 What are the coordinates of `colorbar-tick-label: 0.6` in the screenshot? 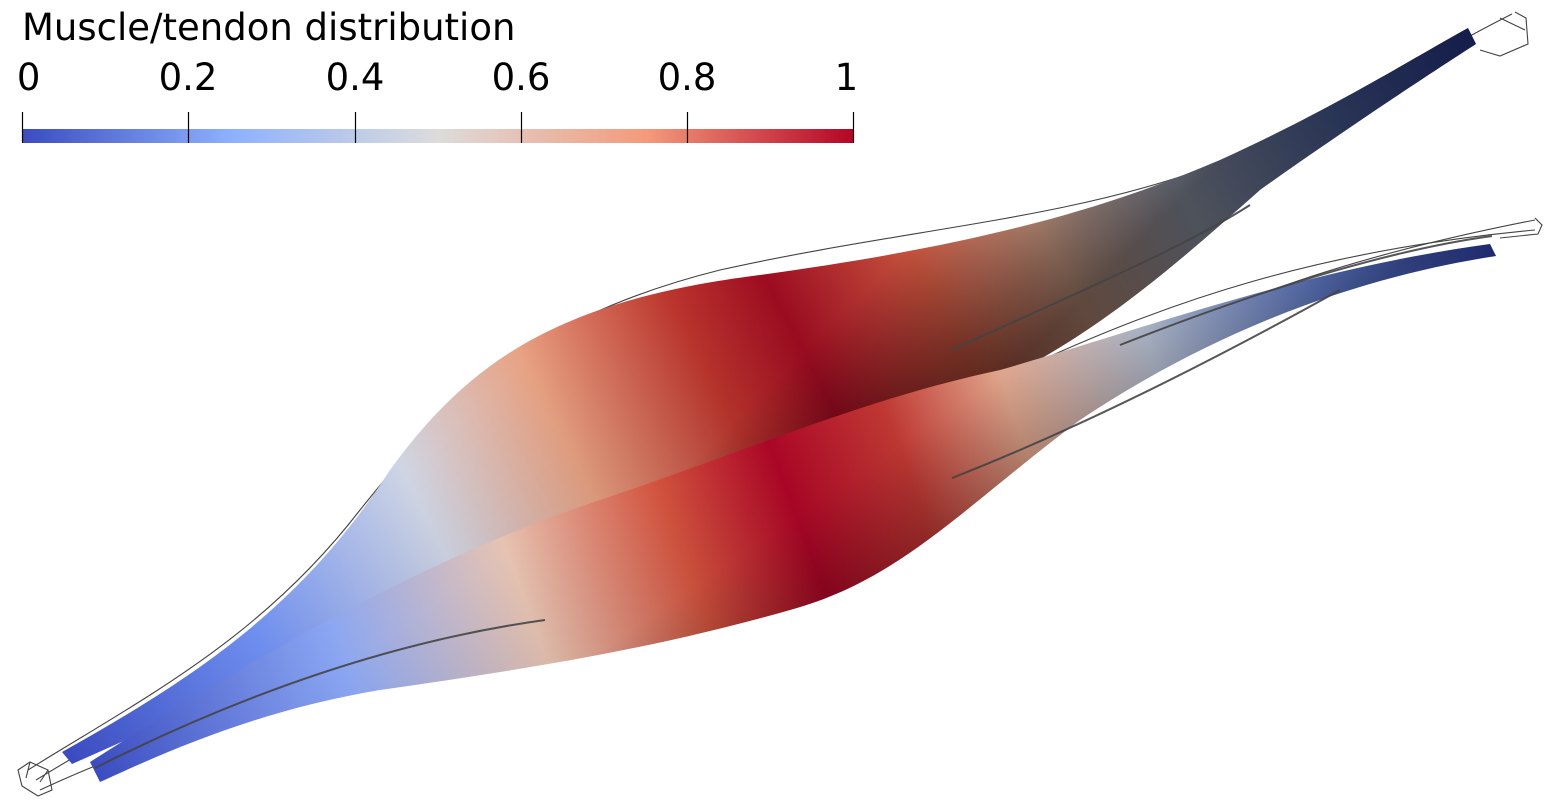 It's located at (521, 77).